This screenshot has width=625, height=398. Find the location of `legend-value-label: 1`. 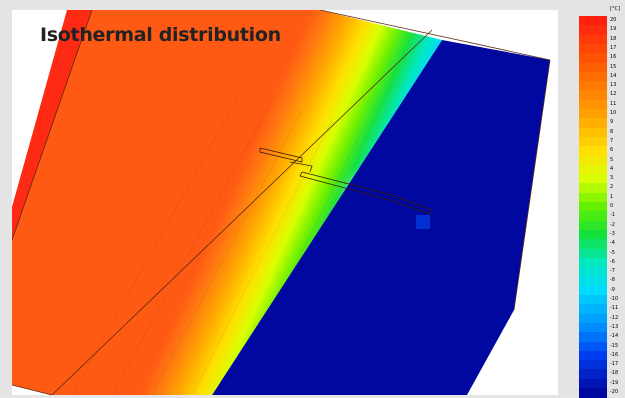

legend-value-label: 1 is located at coordinates (612, 196).